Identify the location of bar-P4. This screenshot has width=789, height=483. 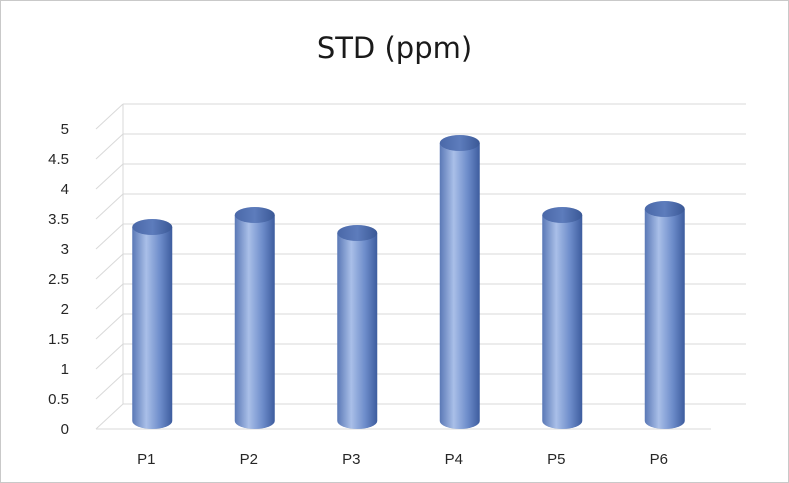
(459, 282).